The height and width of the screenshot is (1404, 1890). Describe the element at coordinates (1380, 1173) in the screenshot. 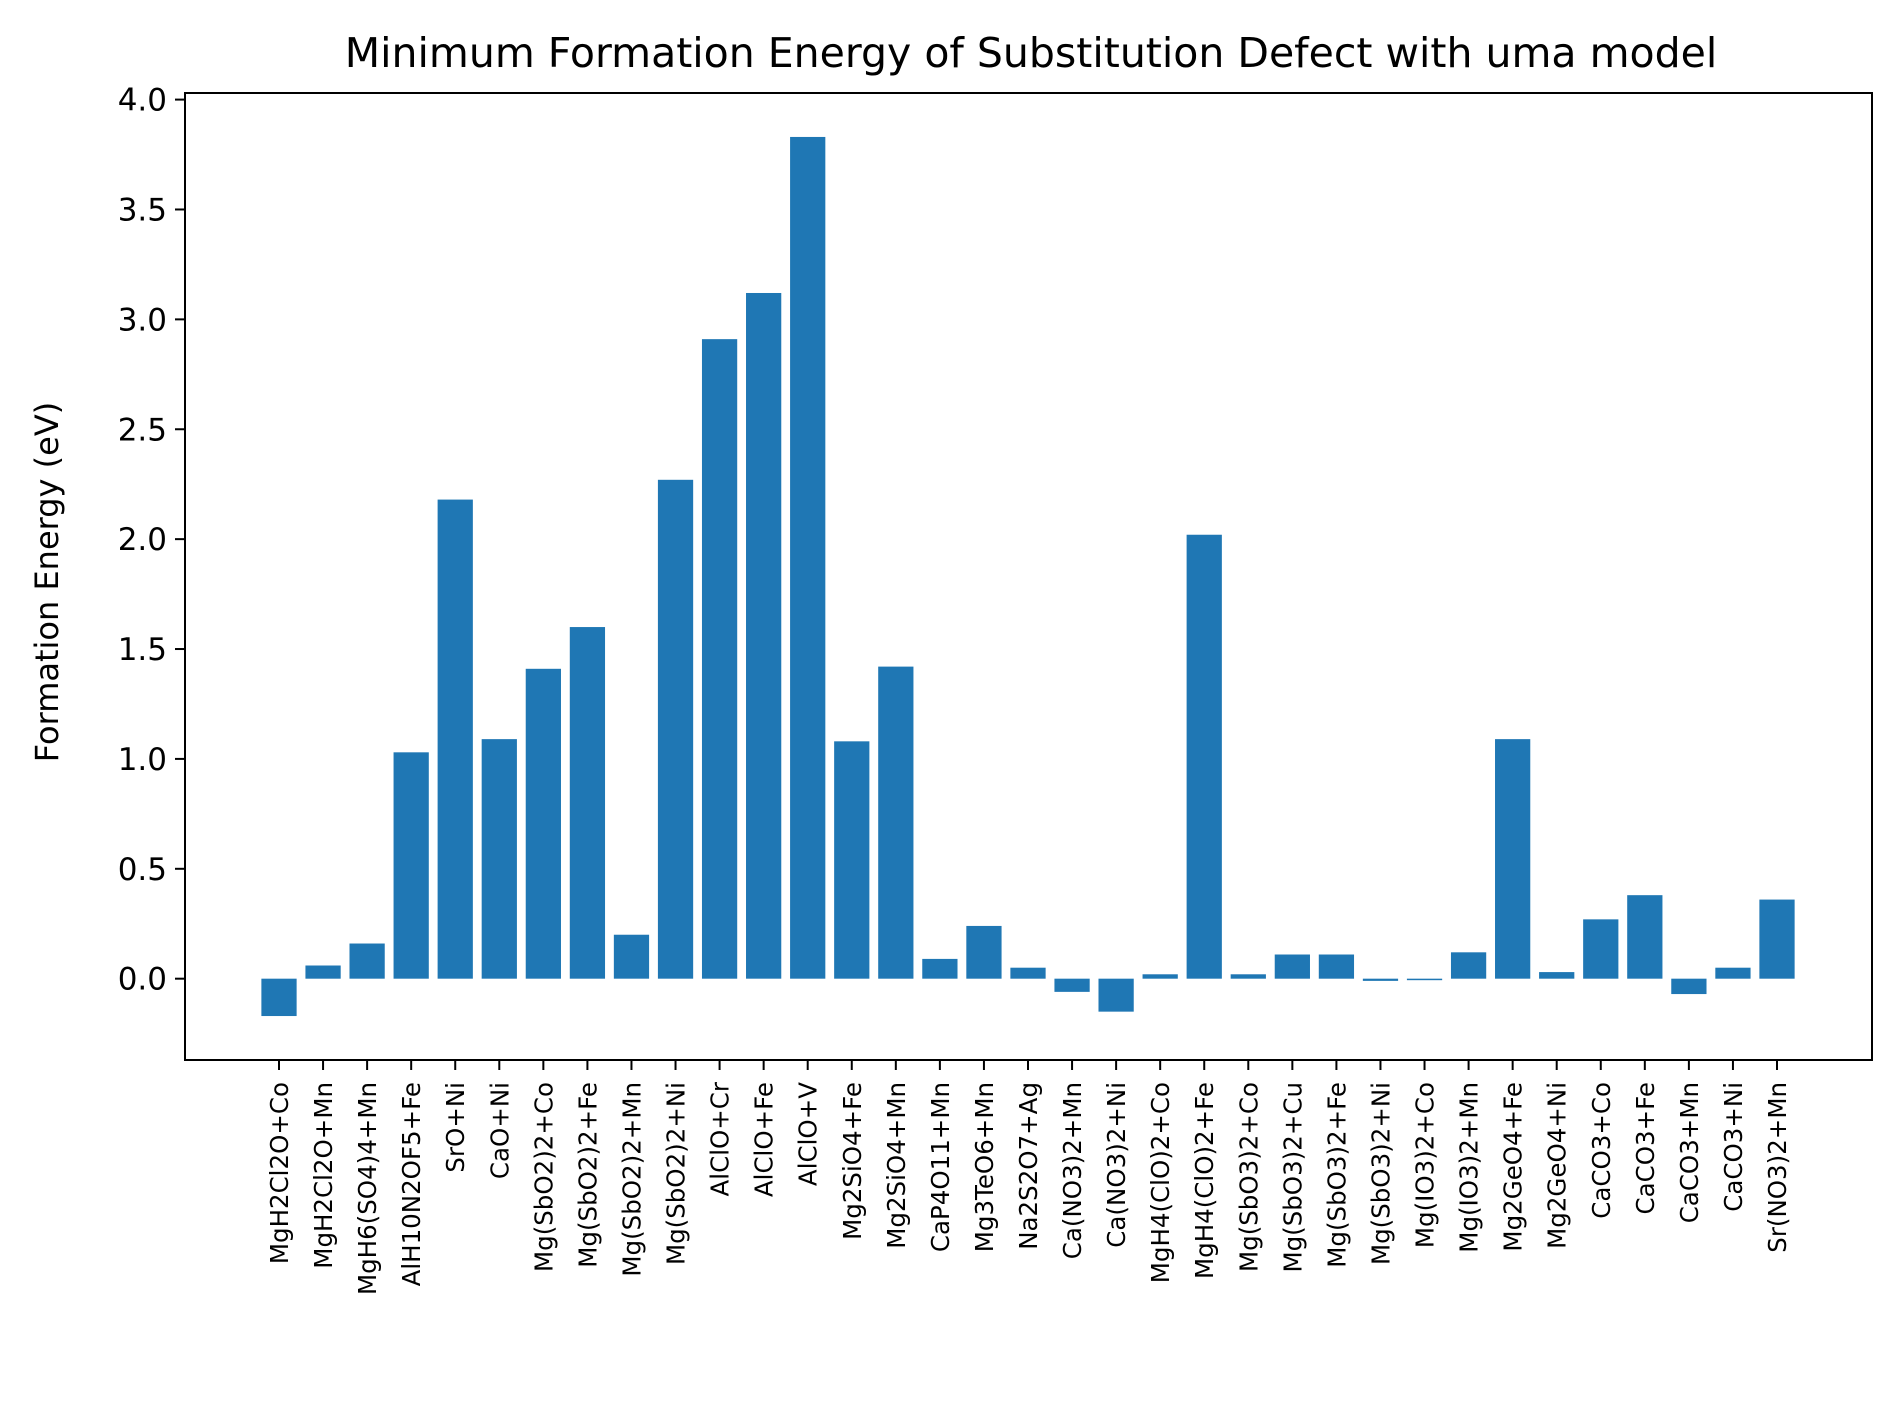

I see `x-tick-label: Mg(SbO3)2+Ni` at that location.